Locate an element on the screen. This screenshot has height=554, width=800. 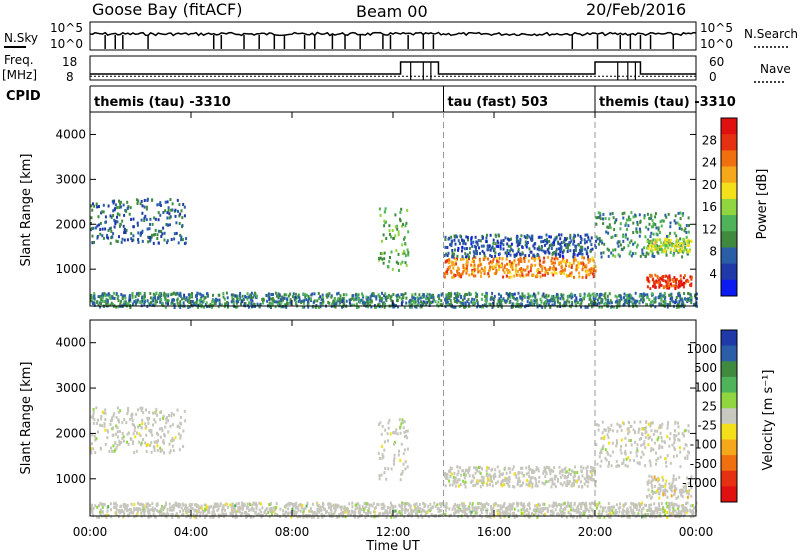
cpid-label: CPID is located at coordinates (23, 96).